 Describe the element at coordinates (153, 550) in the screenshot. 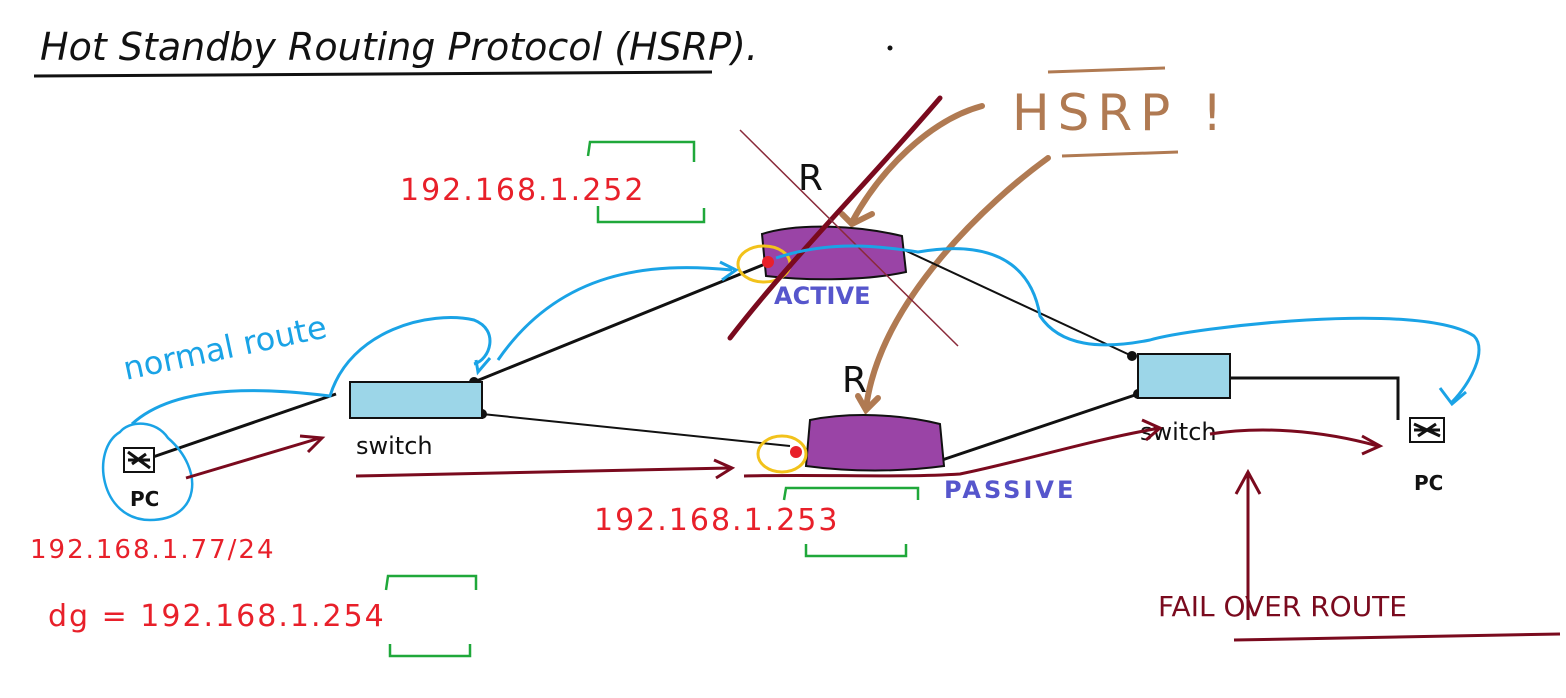

I see `left-pc-ip: 192.168.1.77/24` at that location.